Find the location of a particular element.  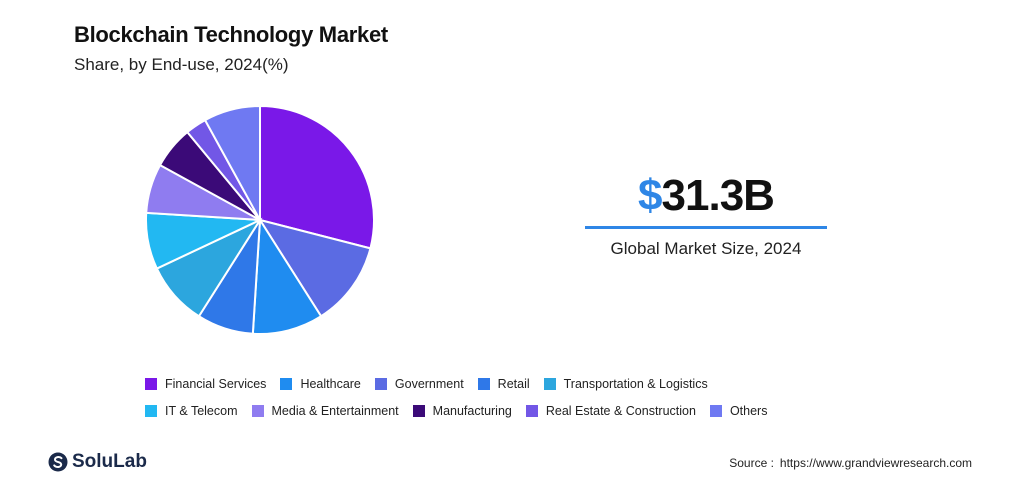

pie-slice-financial-services is located at coordinates (317, 177).